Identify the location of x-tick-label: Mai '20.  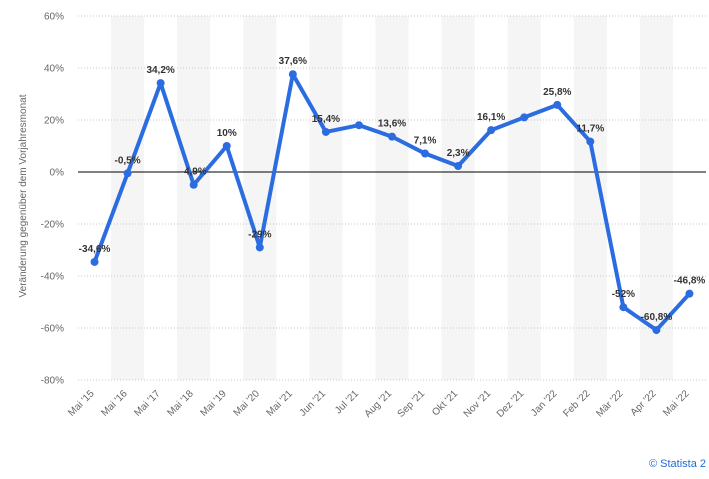
(247, 403).